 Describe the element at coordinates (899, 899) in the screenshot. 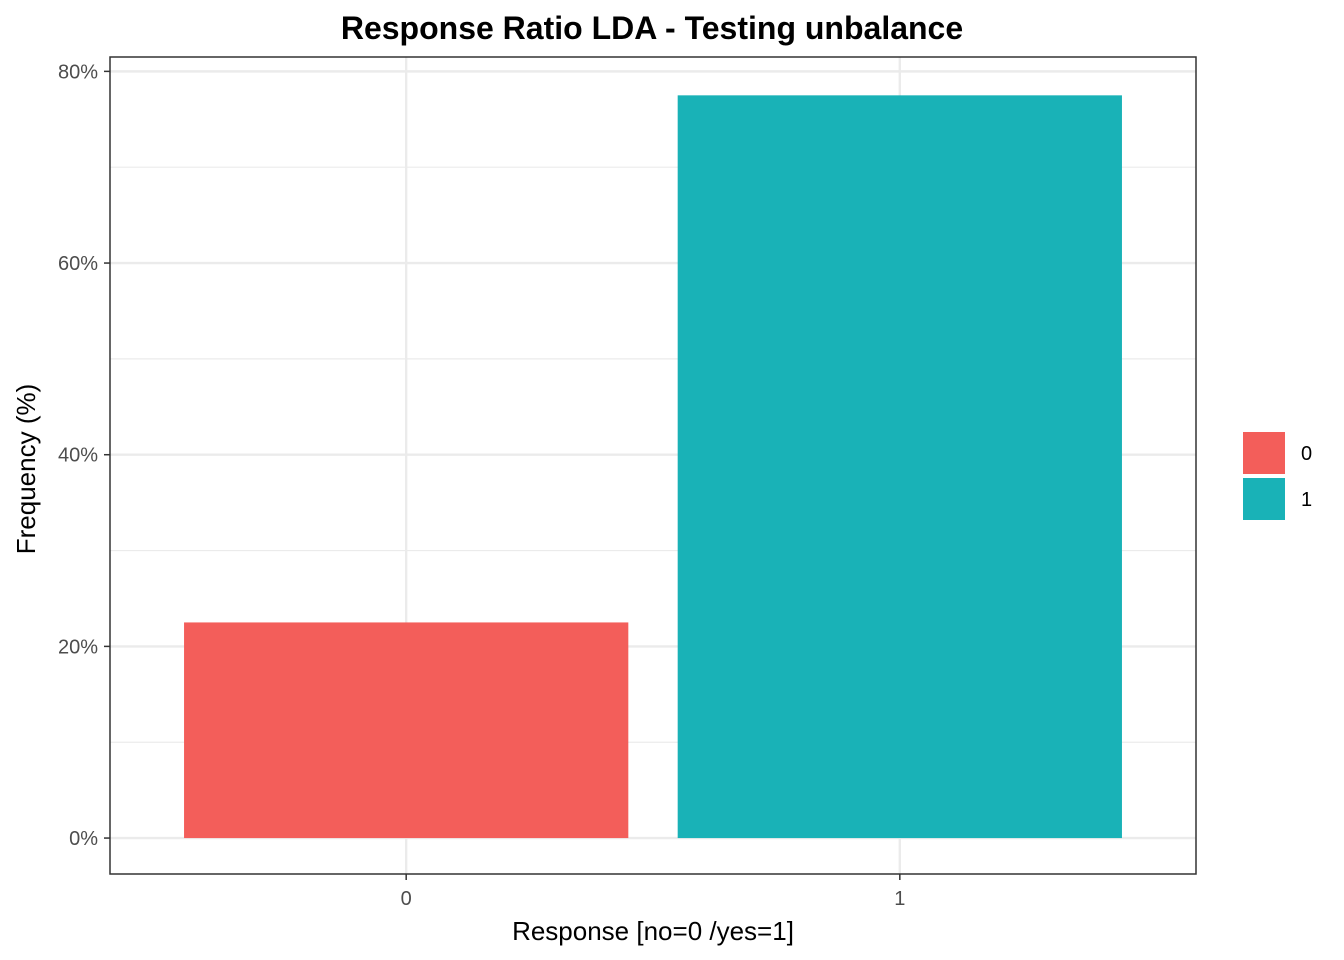

I see `x-tick-label: 1` at that location.